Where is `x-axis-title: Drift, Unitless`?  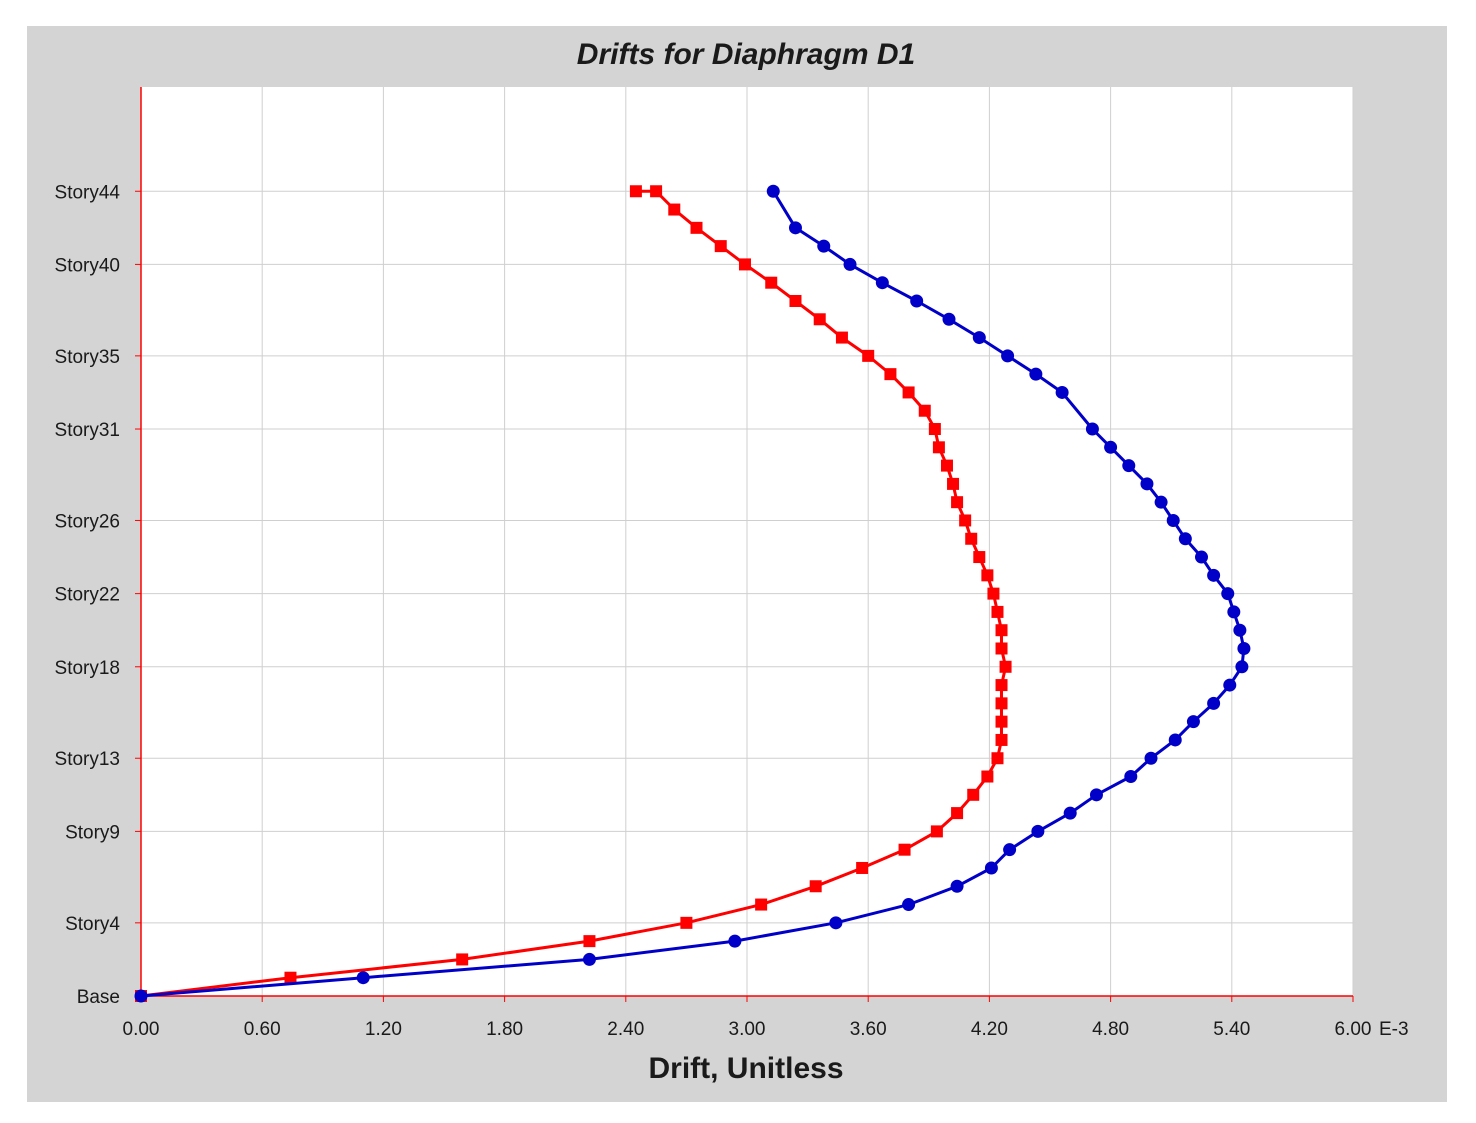
x-axis-title: Drift, Unitless is located at coordinates (745, 1068).